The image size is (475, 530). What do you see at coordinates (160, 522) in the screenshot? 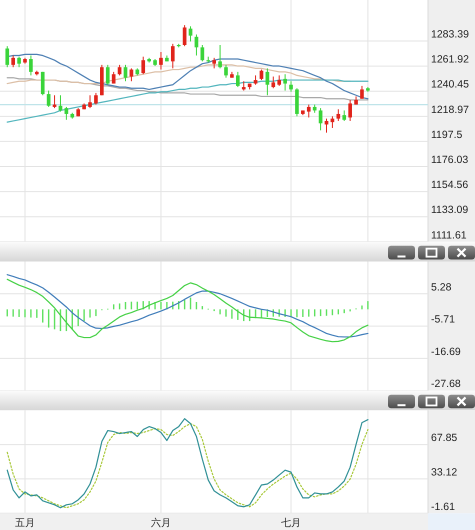
I see `x-tick-label: 六月` at bounding box center [160, 522].